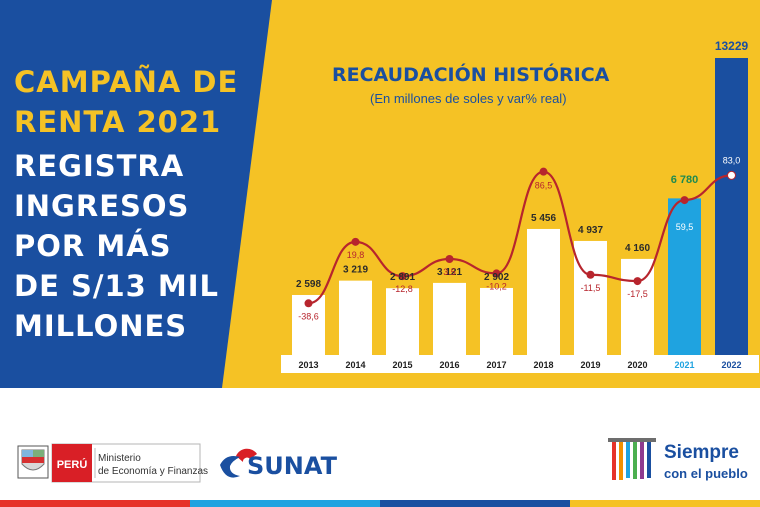 The height and width of the screenshot is (507, 760). What do you see at coordinates (449, 365) in the screenshot?
I see `x-tick-2016: 2016` at bounding box center [449, 365].